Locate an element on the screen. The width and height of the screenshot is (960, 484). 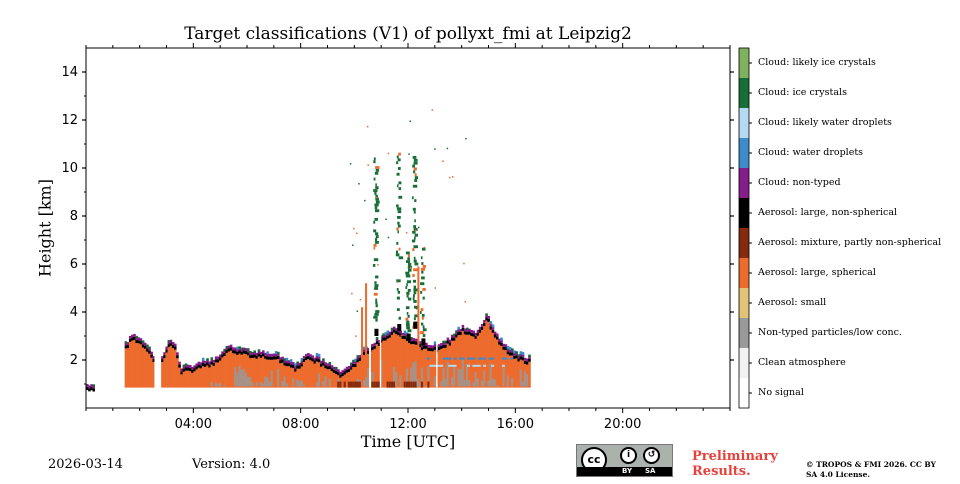
legend-label: Cloud: water droplets is located at coordinates (811, 152).